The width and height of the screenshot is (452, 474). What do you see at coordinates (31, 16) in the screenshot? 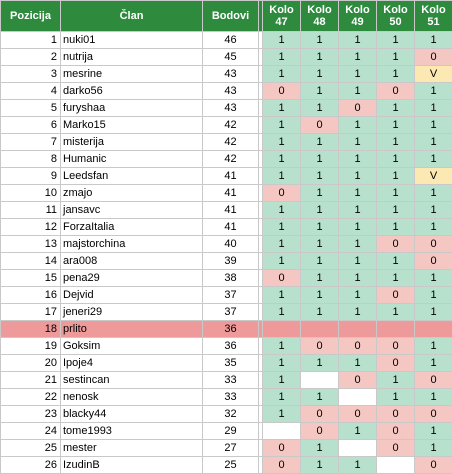
I see `header-pozicija: Pozicija` at bounding box center [31, 16].